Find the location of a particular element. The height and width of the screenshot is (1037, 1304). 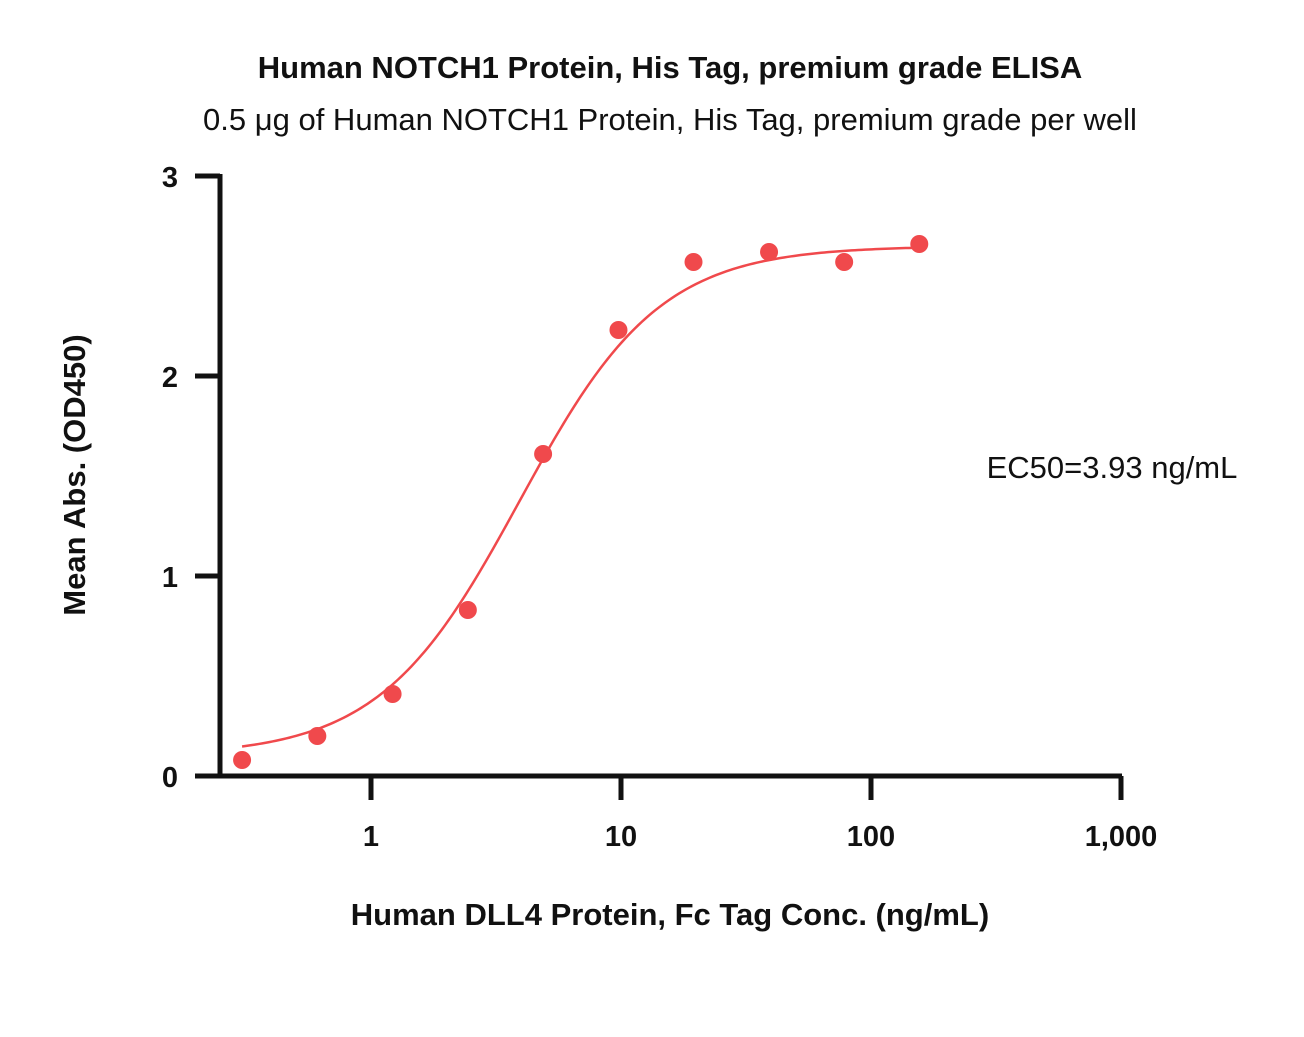

x-tick-label: 10 is located at coordinates (621, 837).